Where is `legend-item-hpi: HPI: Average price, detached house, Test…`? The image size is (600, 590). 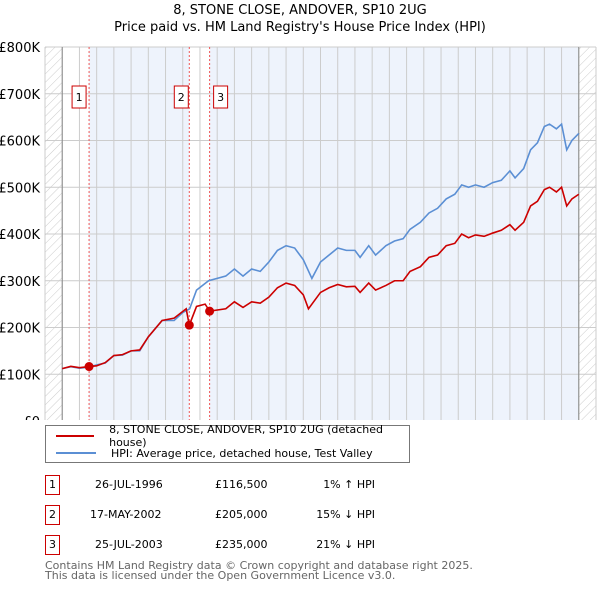
legend-item-hpi: HPI: Average price, detached house, Test… is located at coordinates (214, 453).